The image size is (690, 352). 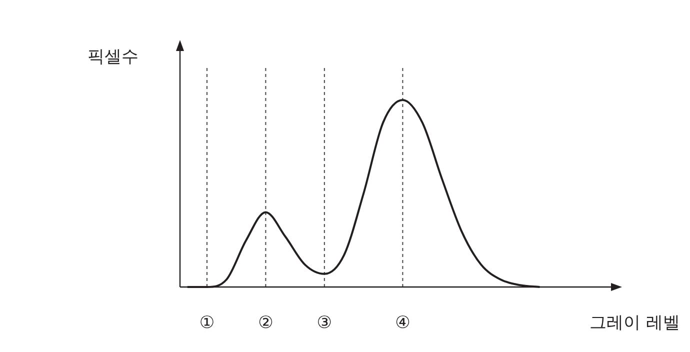 I want to click on x-tick-label: ①, so click(x=207, y=323).